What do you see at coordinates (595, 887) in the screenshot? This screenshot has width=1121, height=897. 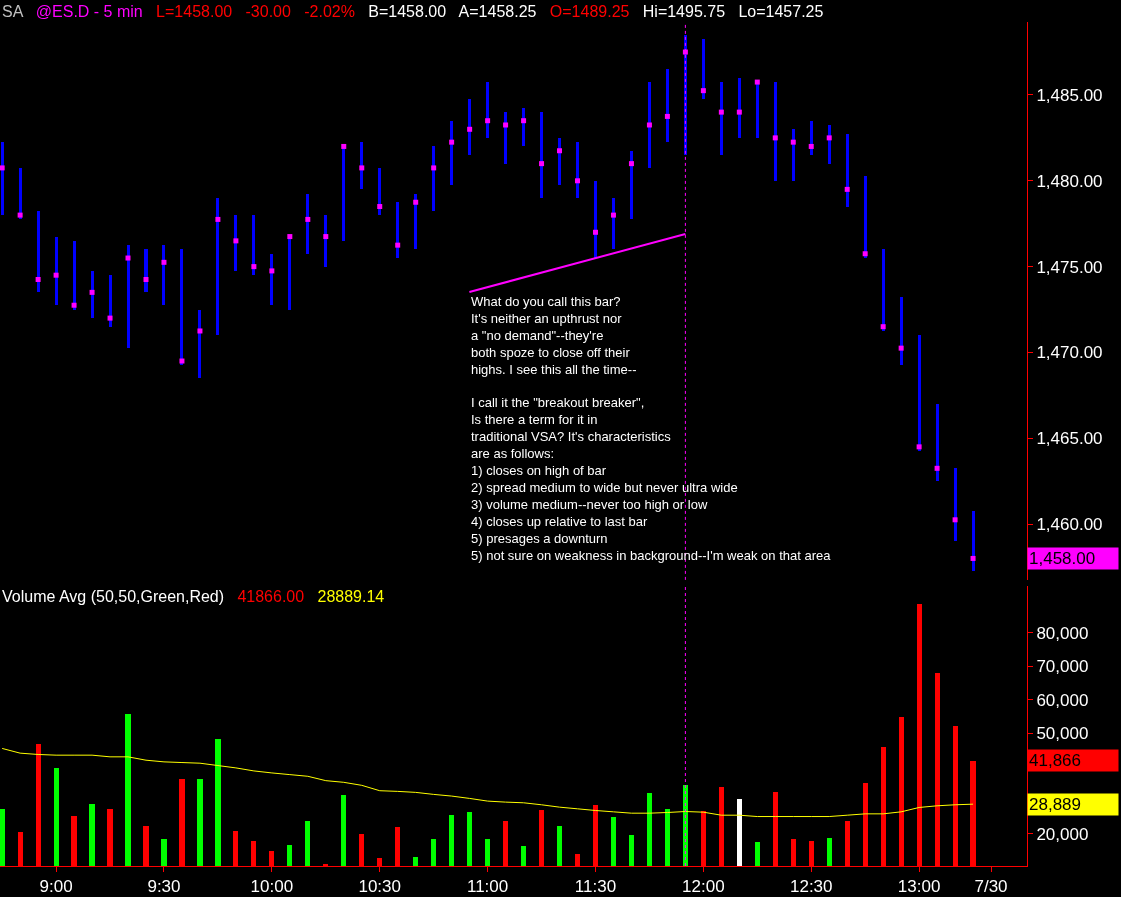 I see `x-tick-label: 11:30` at bounding box center [595, 887].